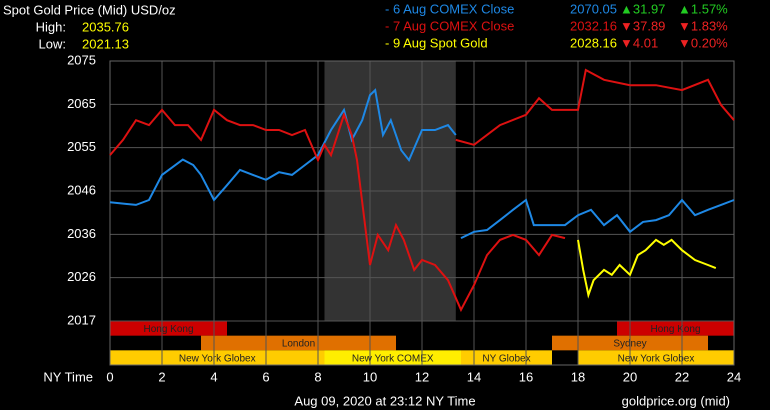  I want to click on high-label: High:, so click(51, 26).